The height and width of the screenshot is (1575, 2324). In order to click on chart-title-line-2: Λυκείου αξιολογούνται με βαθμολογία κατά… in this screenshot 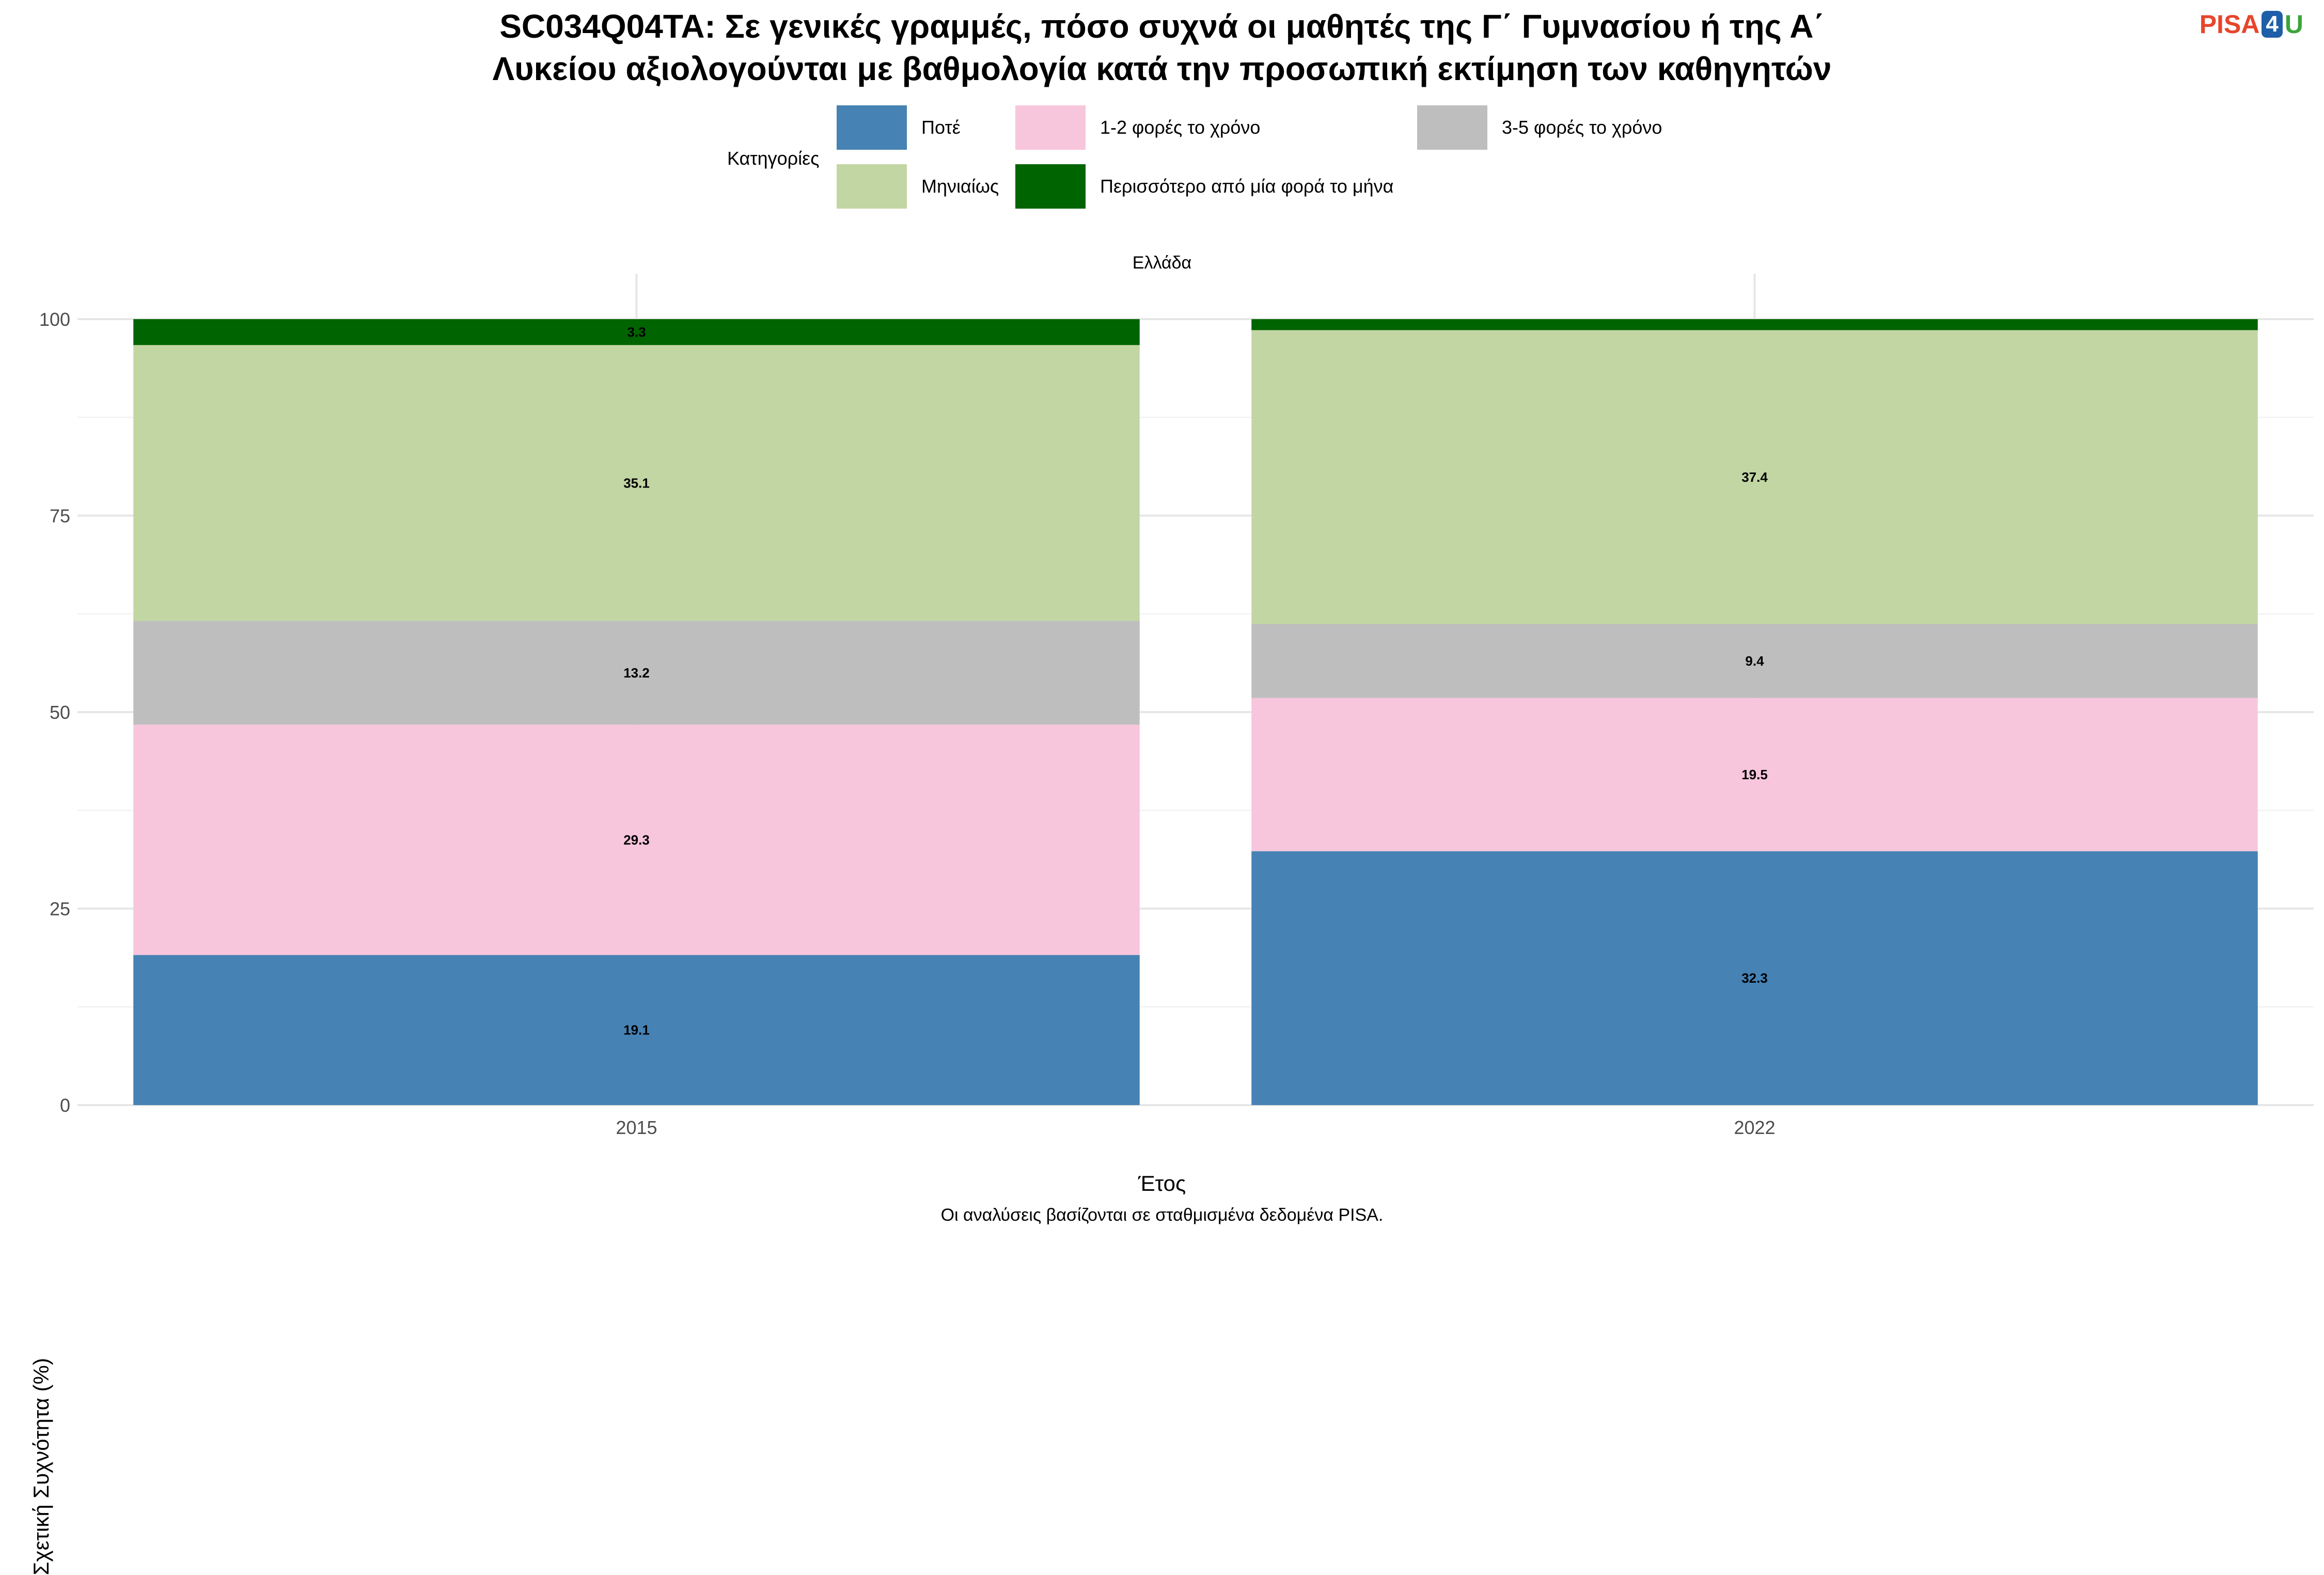, I will do `click(1162, 68)`.